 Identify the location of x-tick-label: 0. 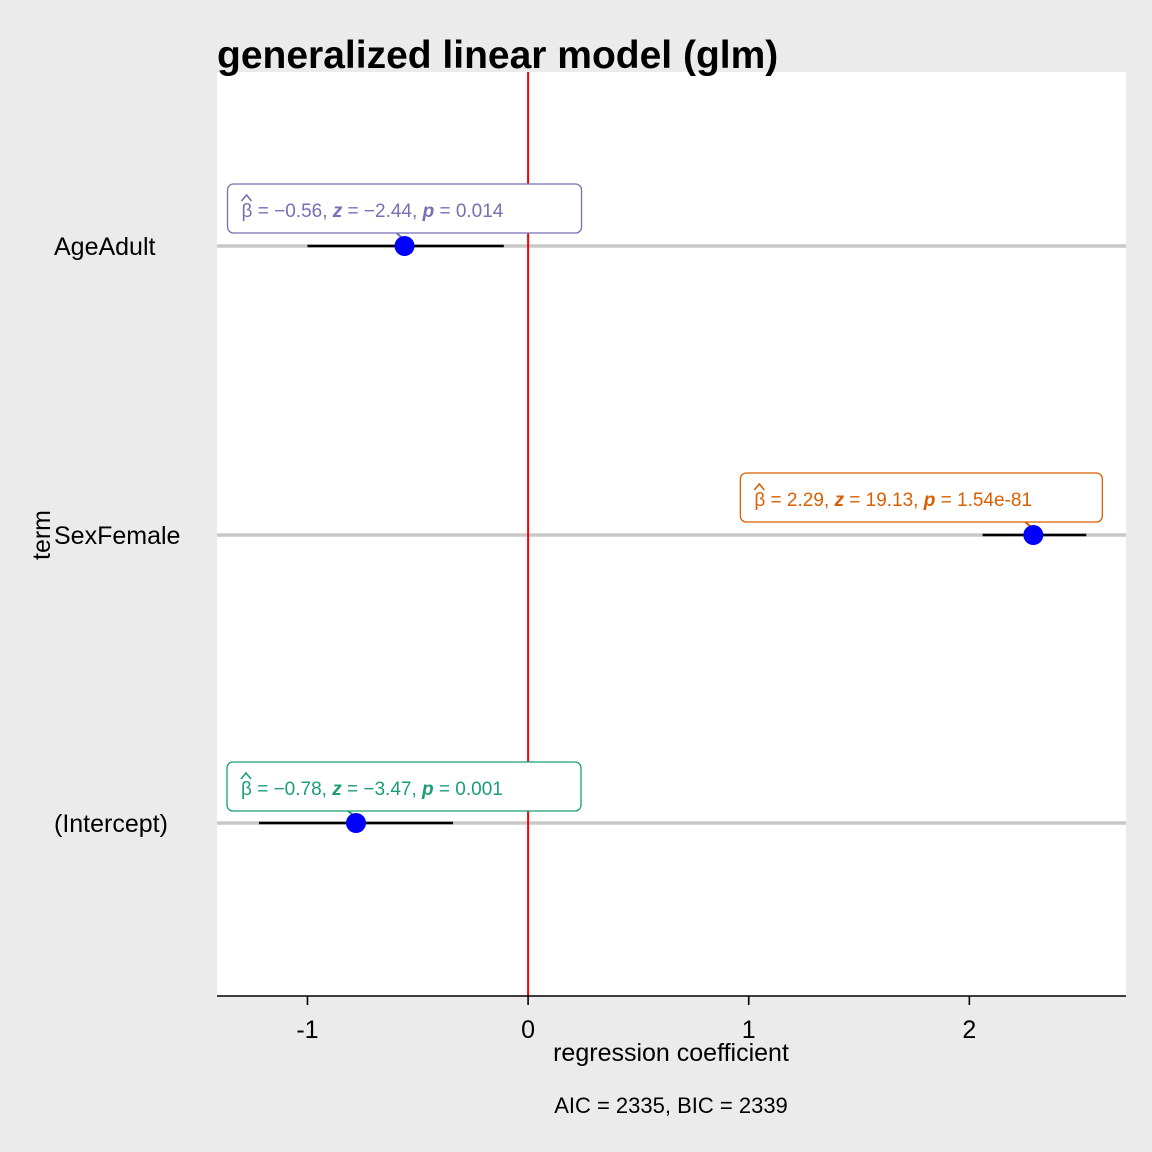
(528, 1030).